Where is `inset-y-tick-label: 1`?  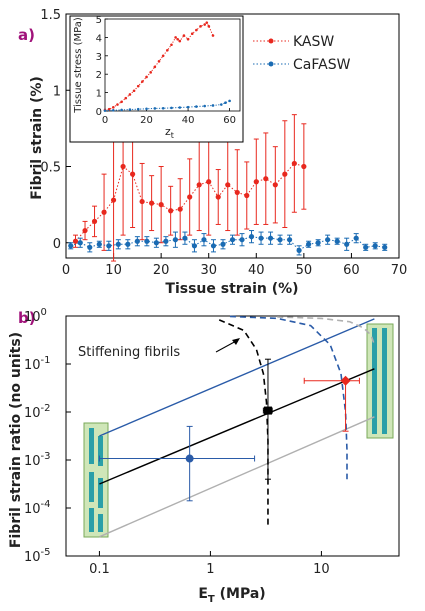 inset-y-tick-label: 1 is located at coordinates (99, 94).